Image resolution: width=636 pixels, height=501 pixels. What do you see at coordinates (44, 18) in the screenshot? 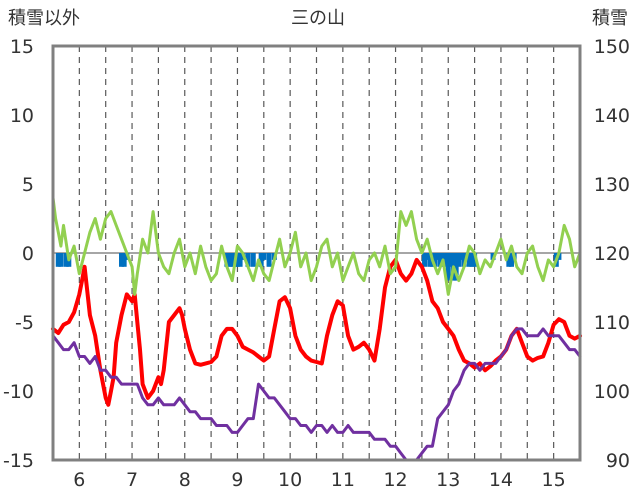
I see `left-axis-title: 積雪以外` at bounding box center [44, 18].